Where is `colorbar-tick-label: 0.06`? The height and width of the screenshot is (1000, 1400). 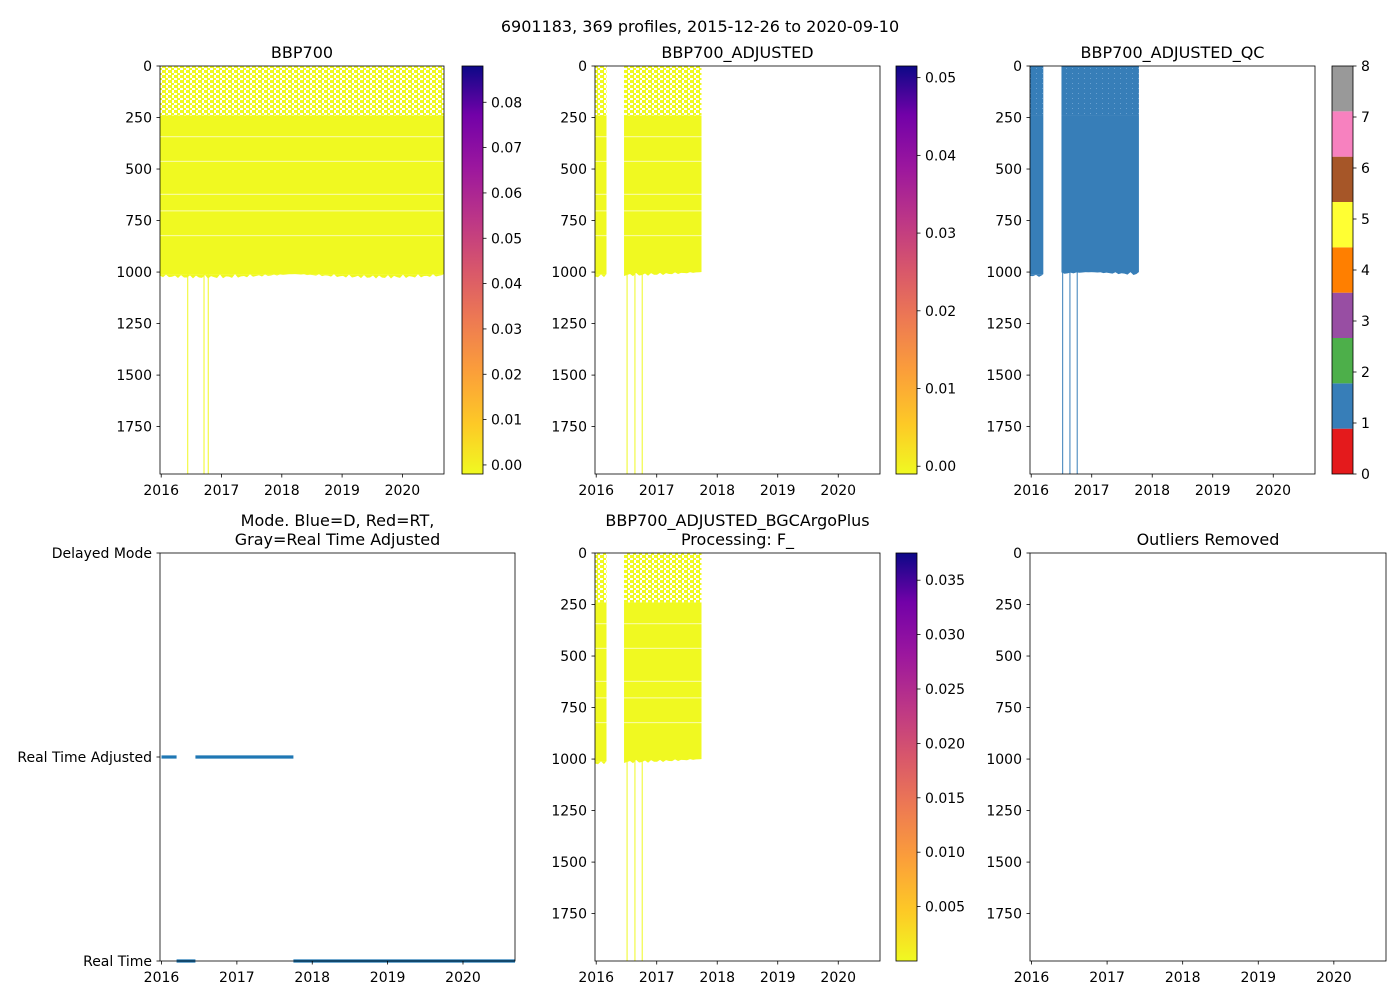 colorbar-tick-label: 0.06 is located at coordinates (506, 194).